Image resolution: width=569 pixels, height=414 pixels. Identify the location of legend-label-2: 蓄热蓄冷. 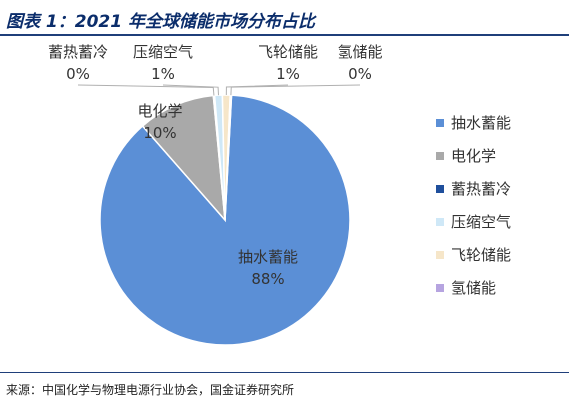
(481, 189).